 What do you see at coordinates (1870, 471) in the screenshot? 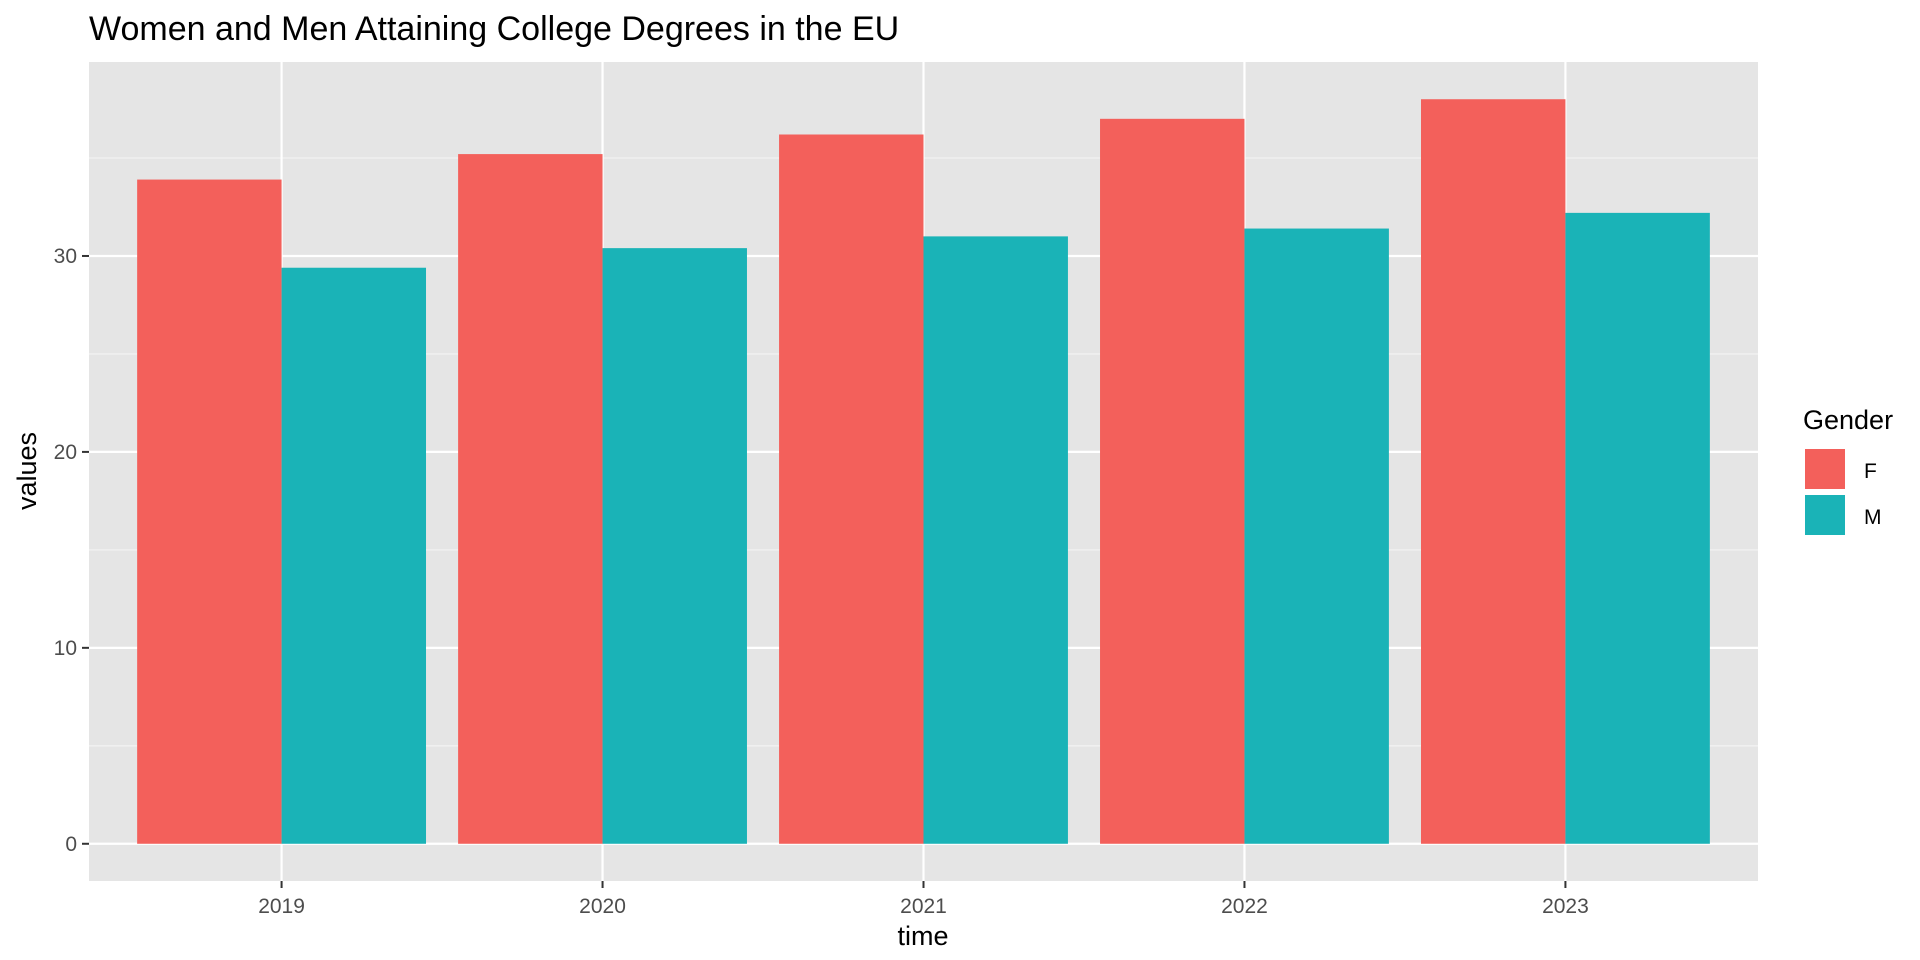
I see `legend-label-f: F` at bounding box center [1870, 471].